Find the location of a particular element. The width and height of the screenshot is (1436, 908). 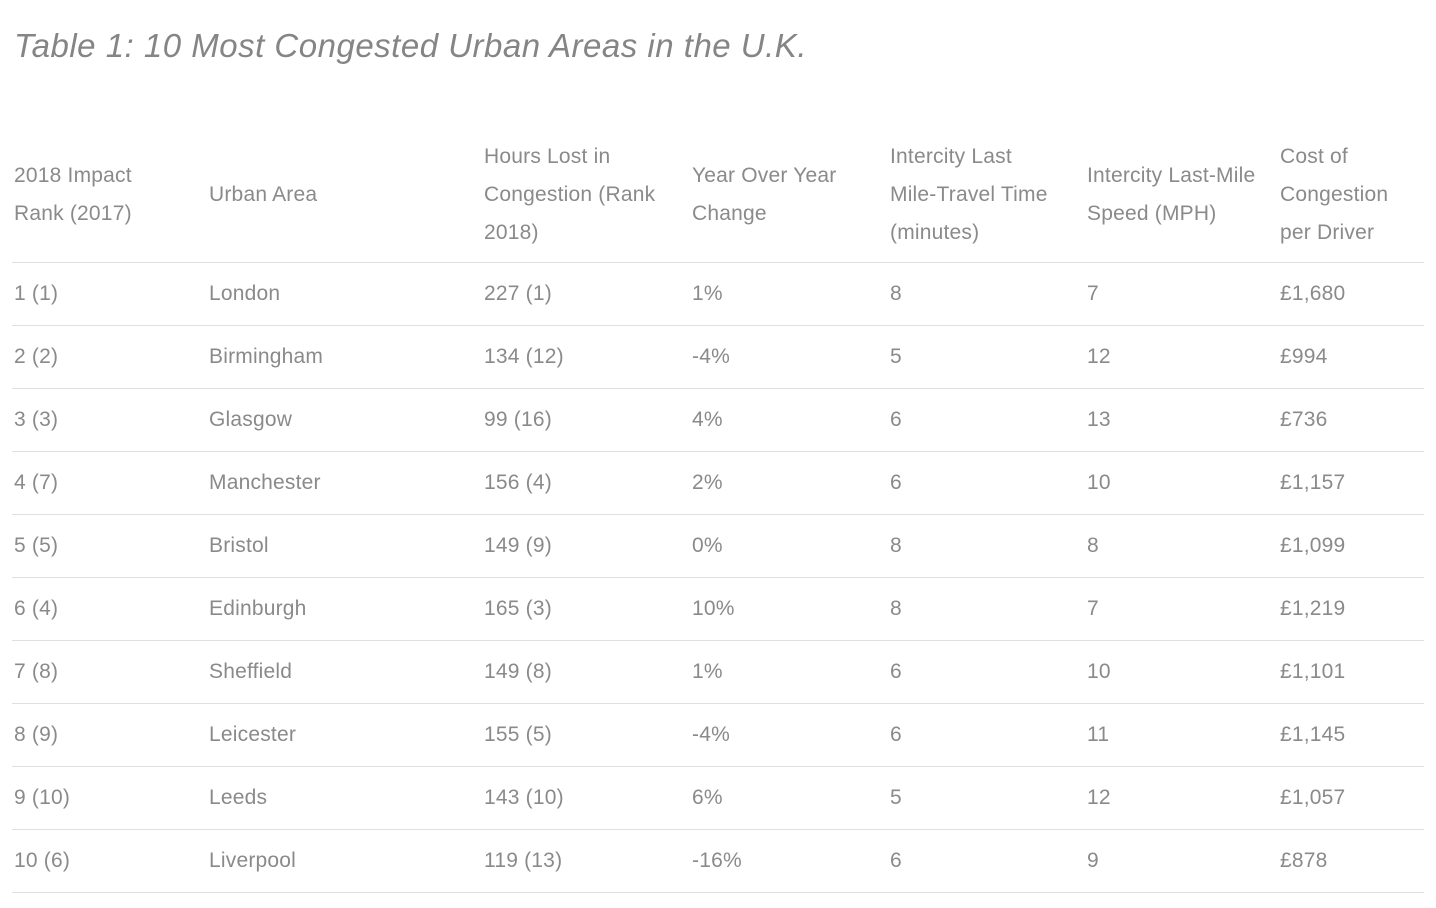

table-row: 2 (2) Birmingham 134 (12) -4% 5 12 £994 is located at coordinates (718, 357).